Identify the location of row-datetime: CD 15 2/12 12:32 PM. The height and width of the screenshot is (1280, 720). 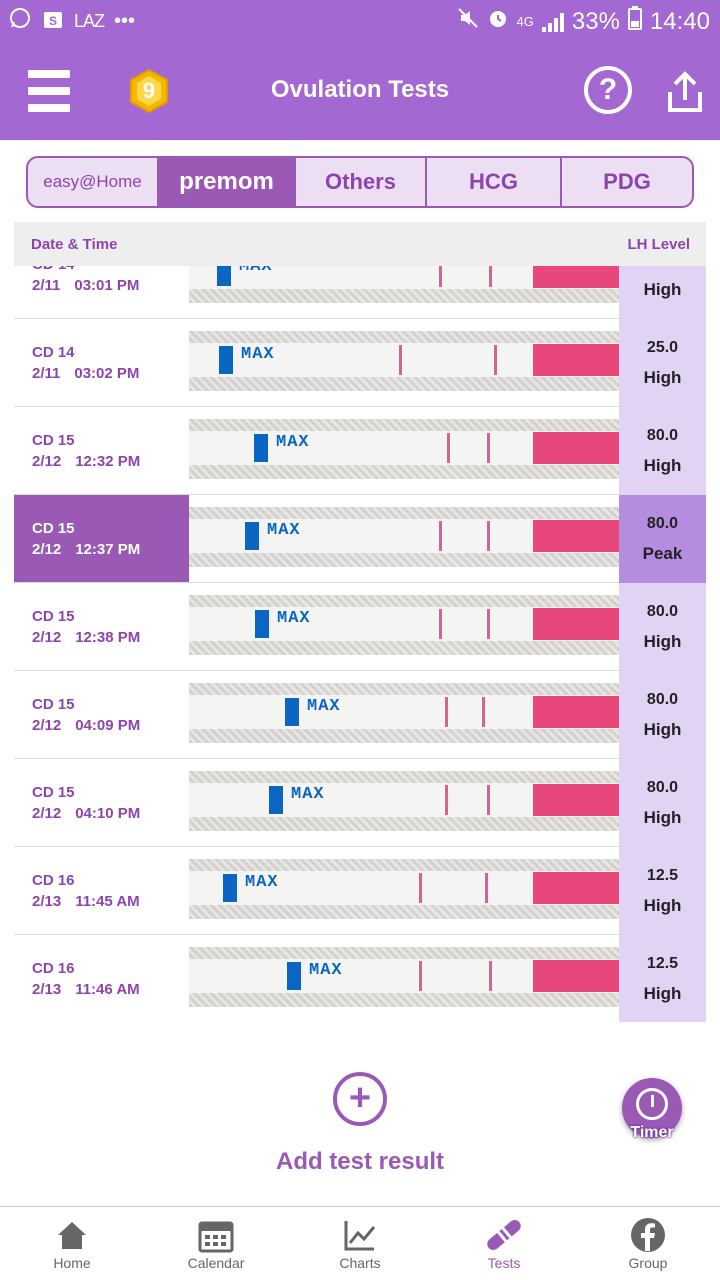
(101, 450).